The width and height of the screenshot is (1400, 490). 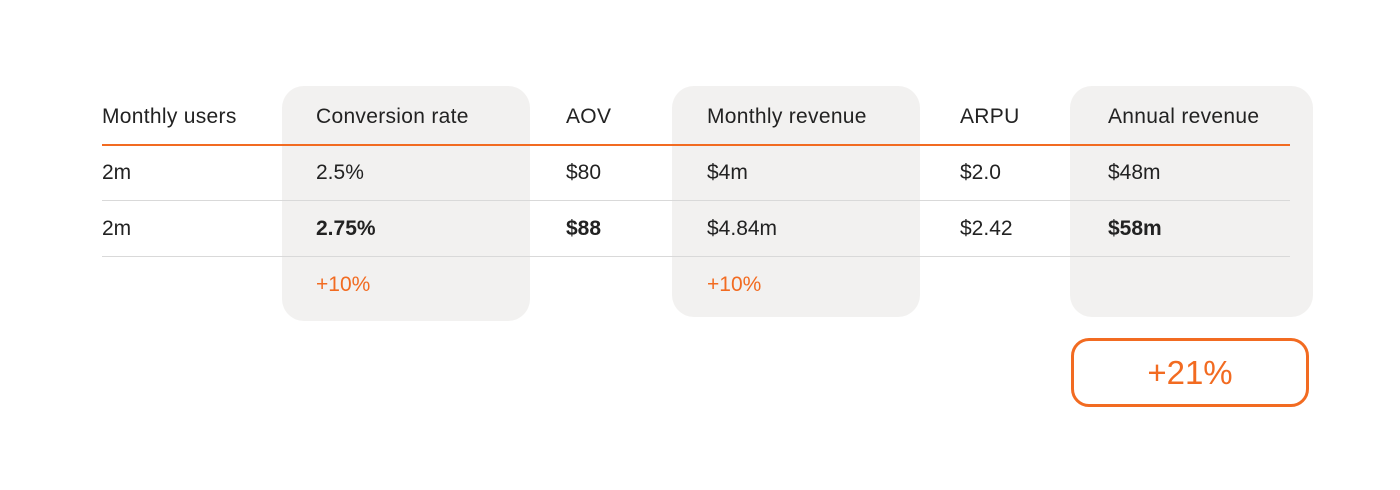 What do you see at coordinates (117, 172) in the screenshot?
I see `row-1-monthly-users: 2m` at bounding box center [117, 172].